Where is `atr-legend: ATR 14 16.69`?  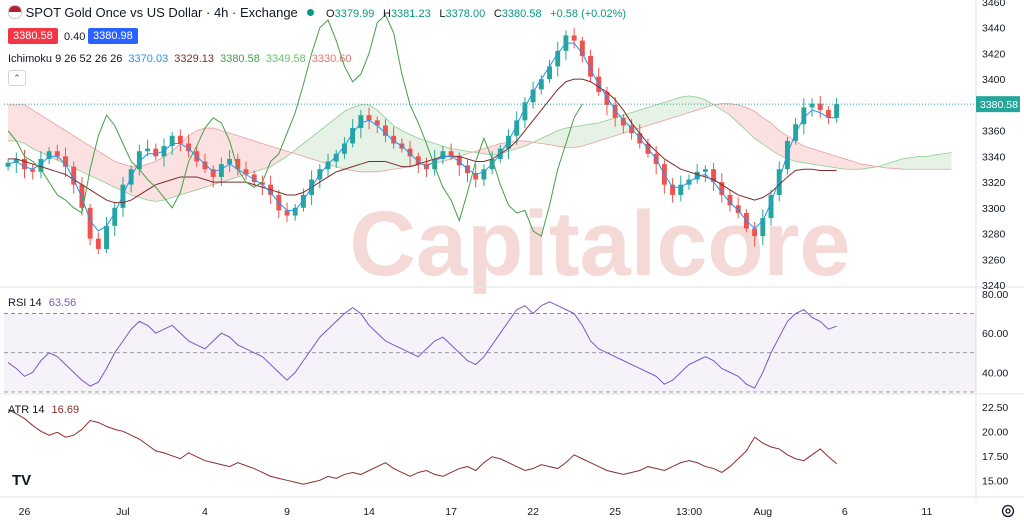 atr-legend: ATR 14 16.69 is located at coordinates (43, 410).